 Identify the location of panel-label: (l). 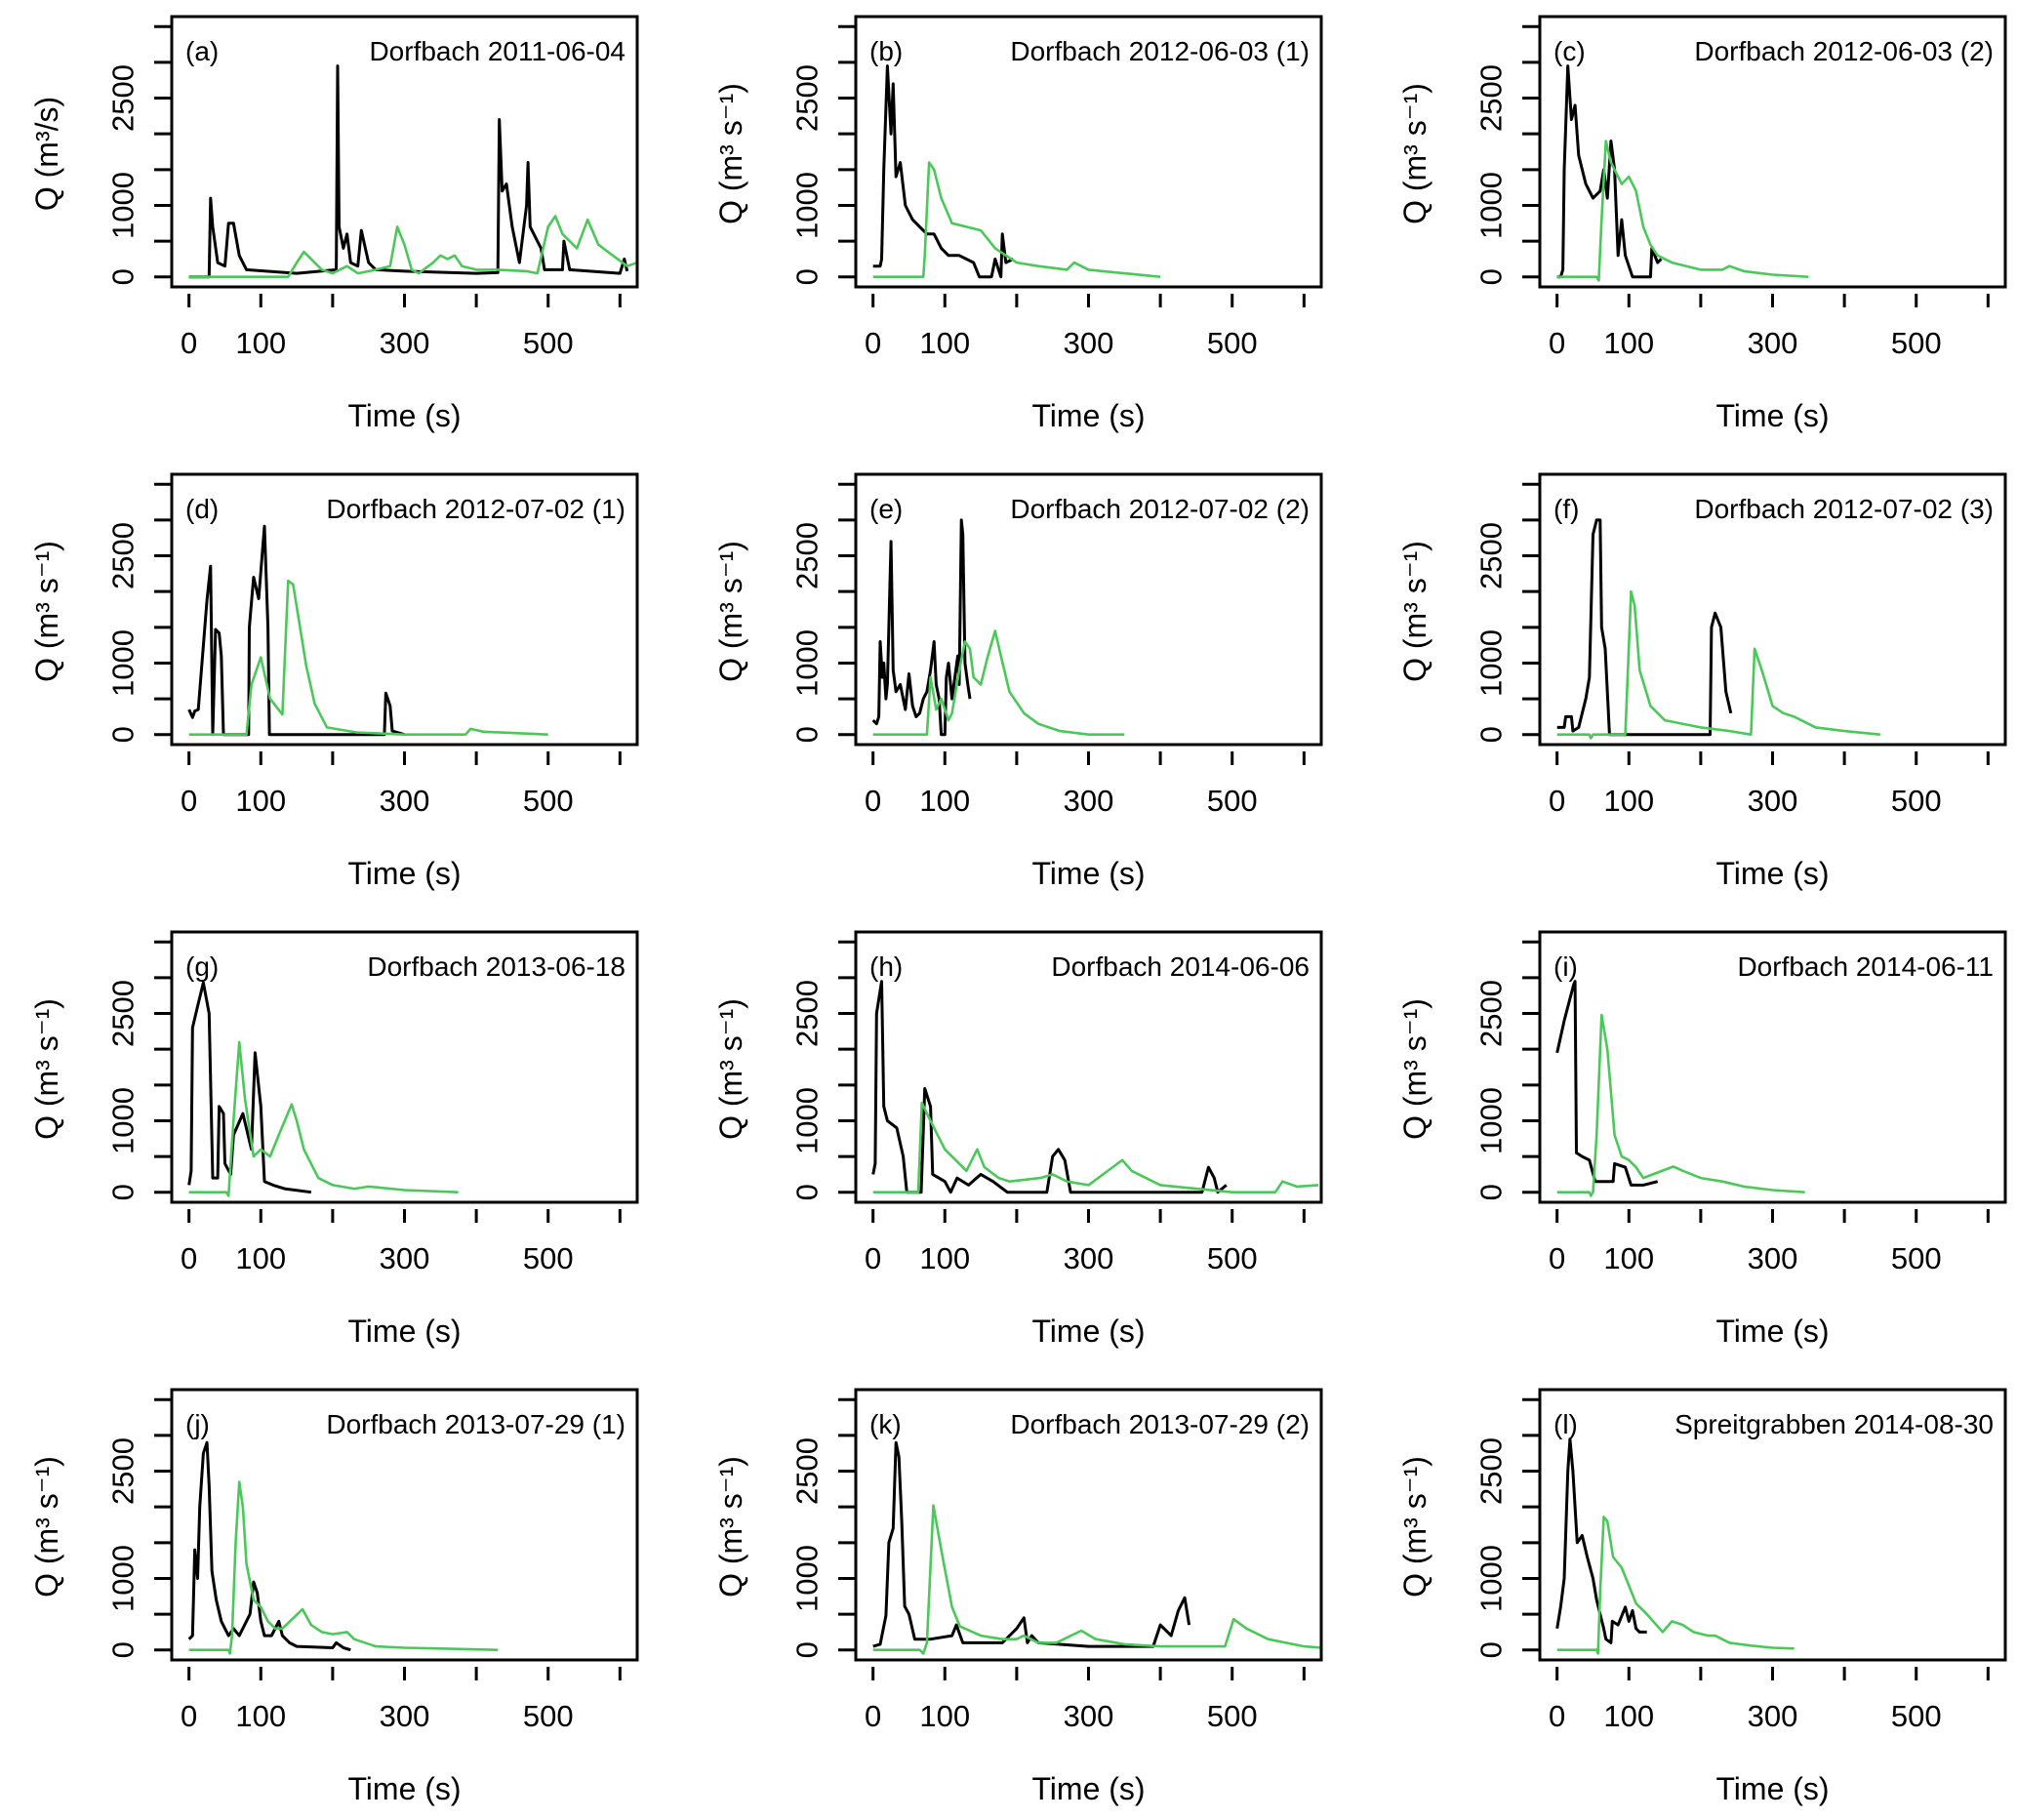
(1565, 1424).